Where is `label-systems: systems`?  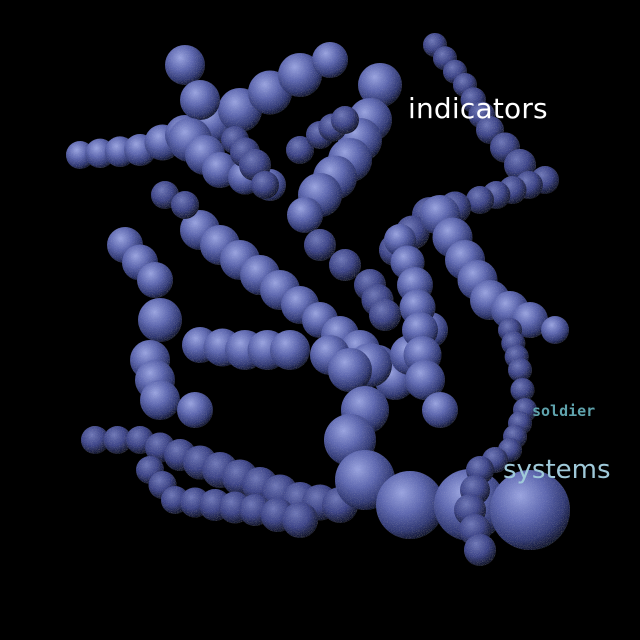
label-systems: systems is located at coordinates (557, 470).